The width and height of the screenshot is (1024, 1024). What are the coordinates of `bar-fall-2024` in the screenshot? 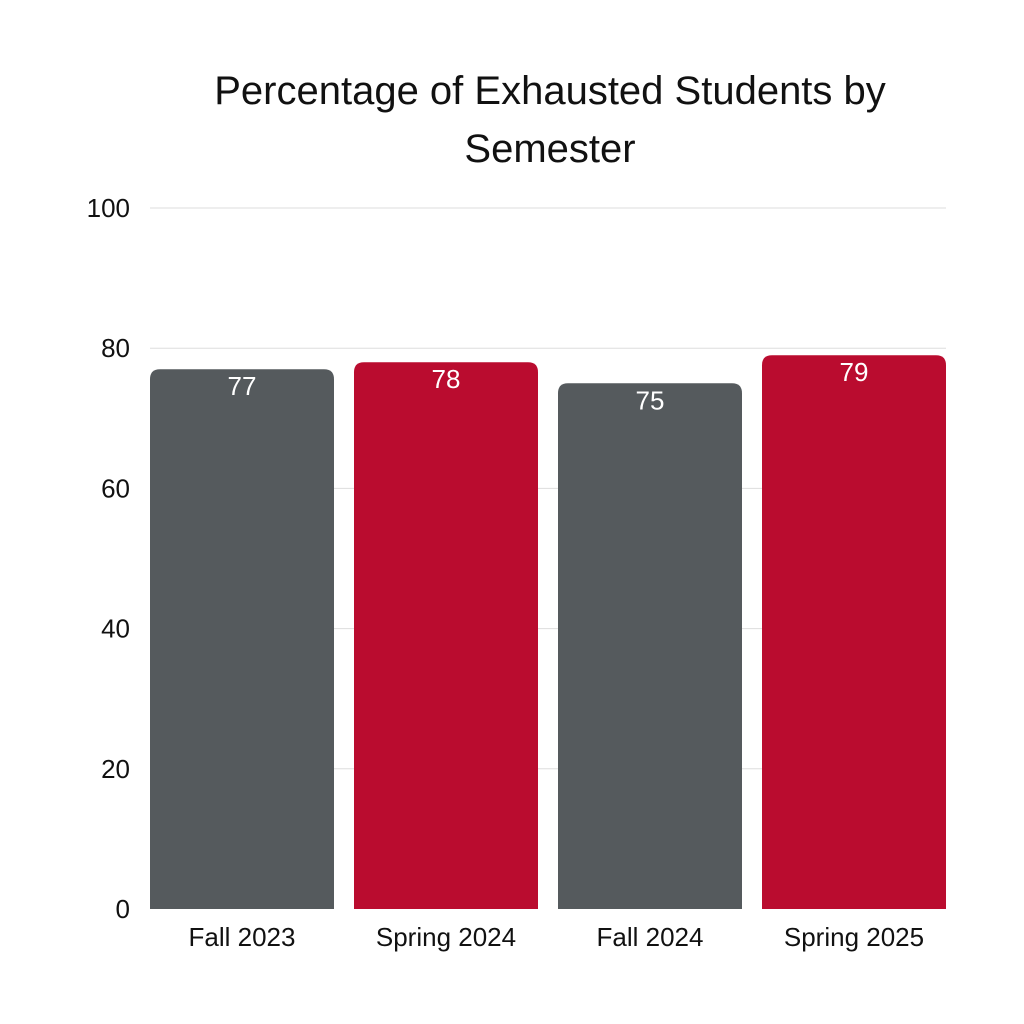 It's located at (650, 646).